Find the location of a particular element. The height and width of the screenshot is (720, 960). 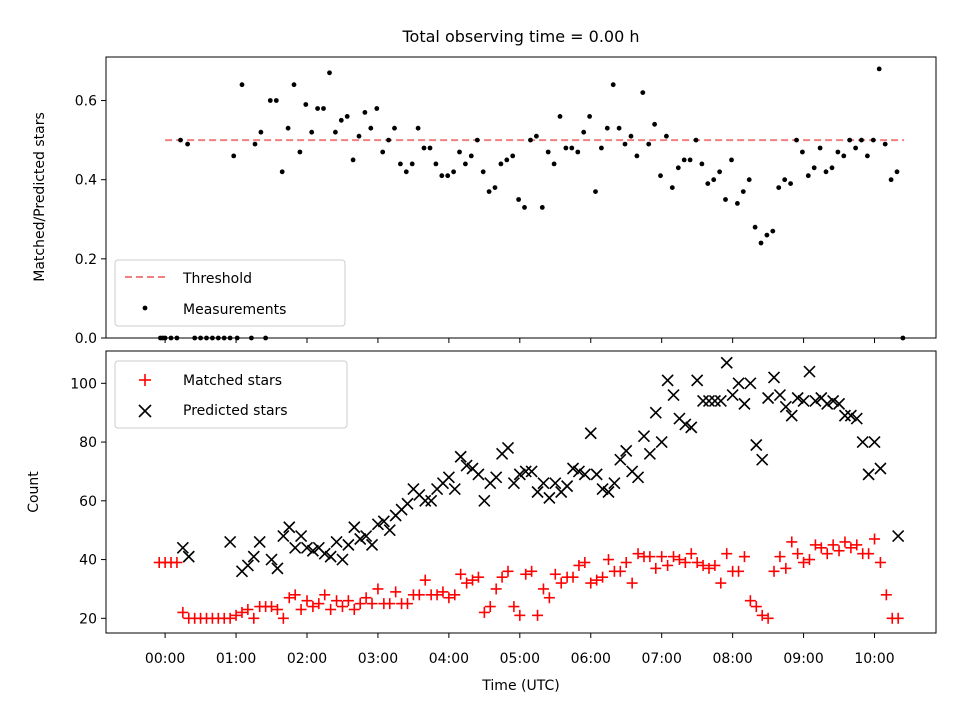

count-y-tick-label: 80 is located at coordinates (88, 443).